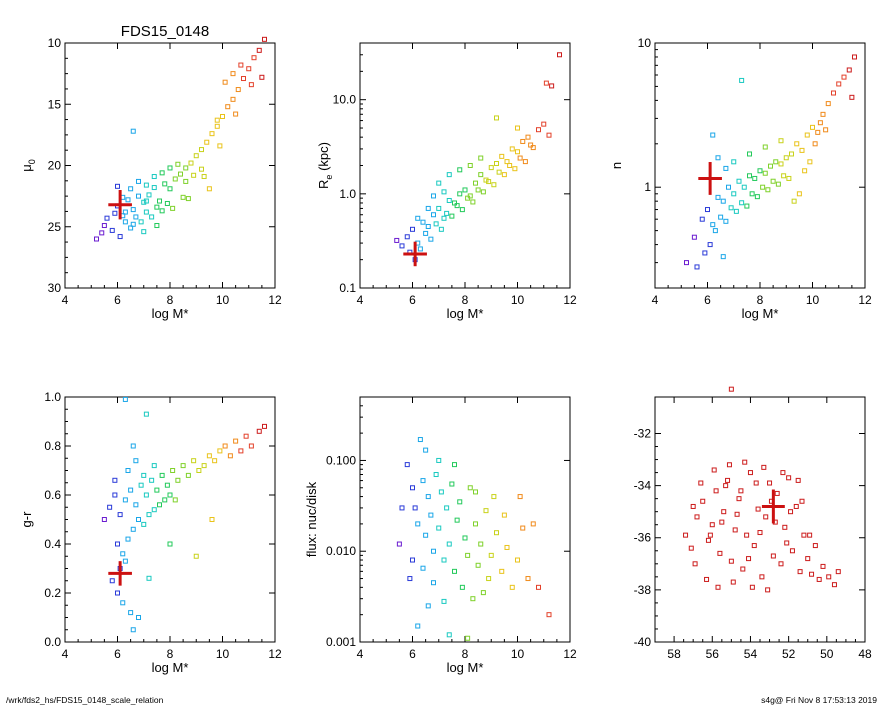  I want to click on y-tick-label: 30, so click(55, 288).